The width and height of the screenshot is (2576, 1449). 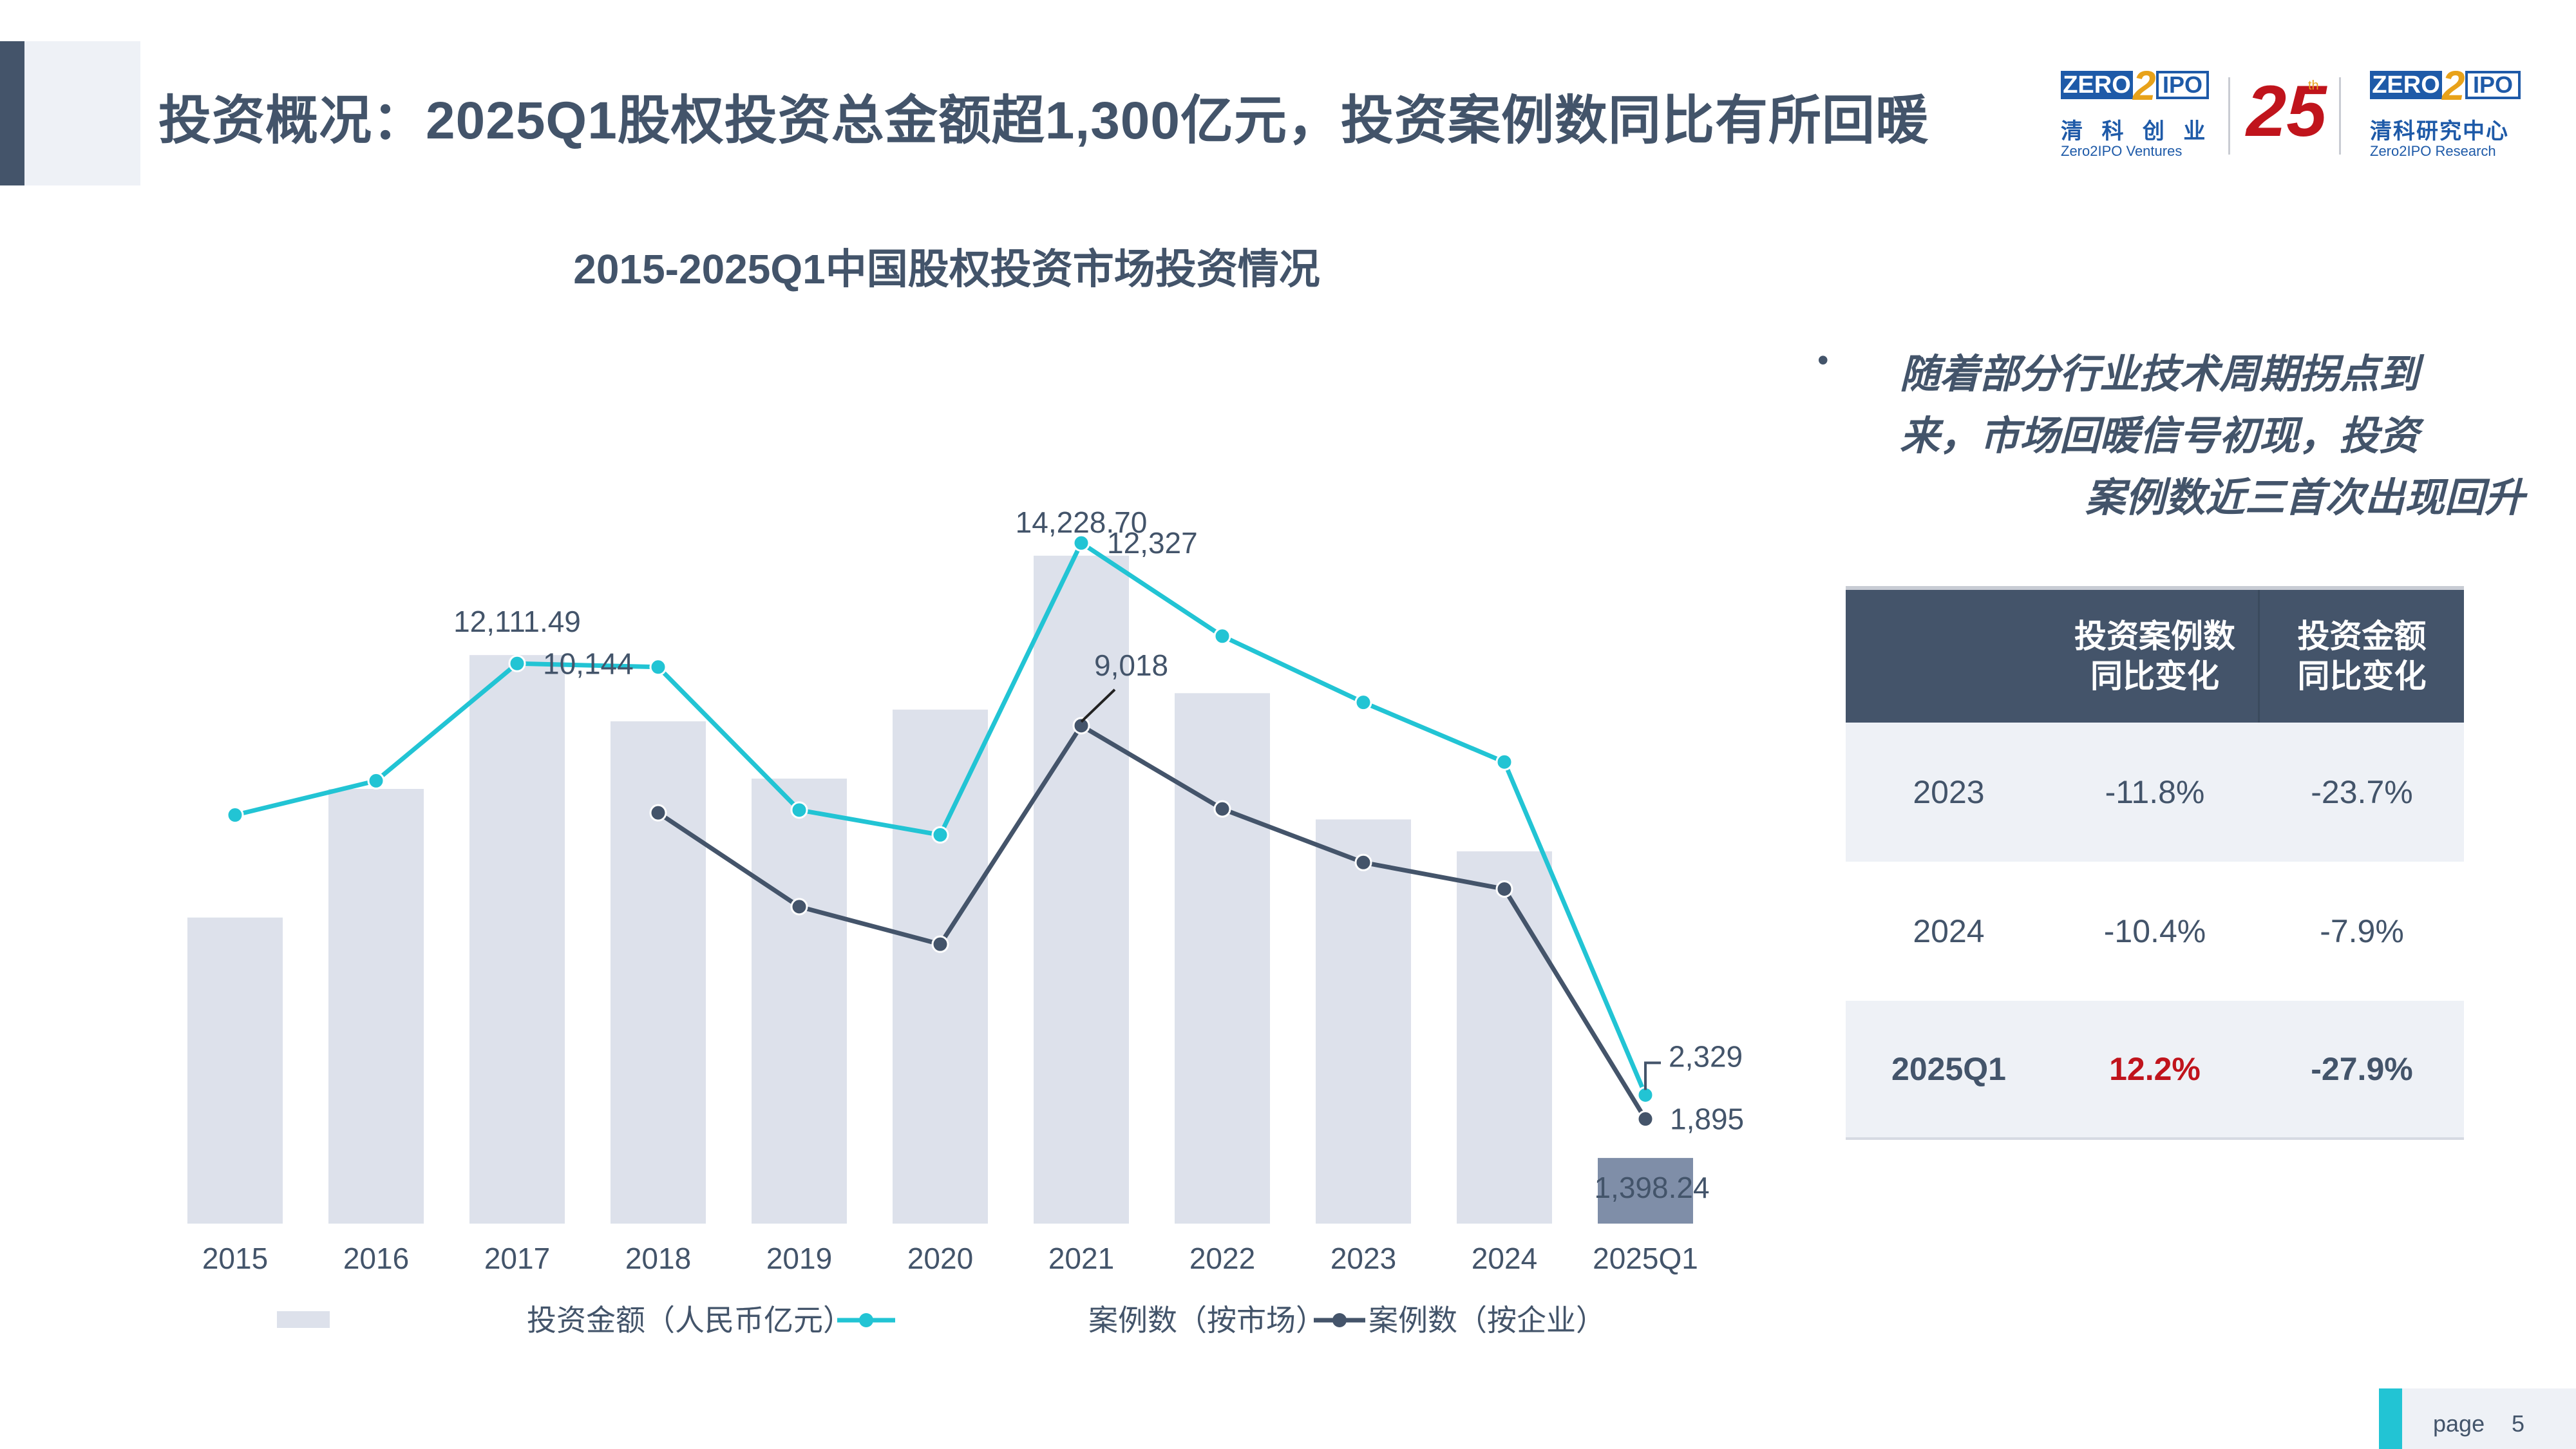 What do you see at coordinates (2439, 131) in the screenshot?
I see `logo-cn-text: 清科研究中心` at bounding box center [2439, 131].